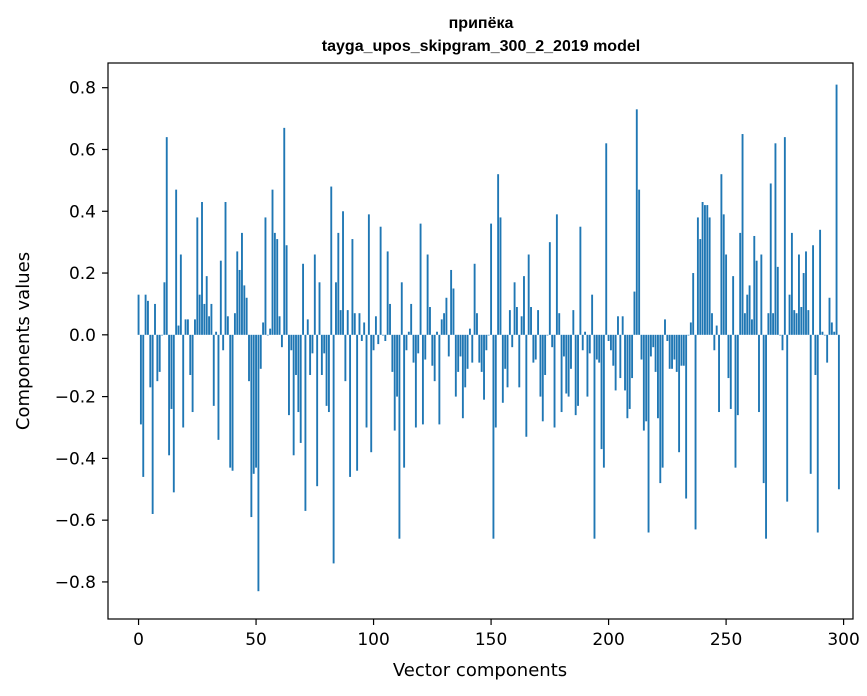 The image size is (867, 696). Describe the element at coordinates (138, 640) in the screenshot. I see `x-tick-label: 0` at that location.